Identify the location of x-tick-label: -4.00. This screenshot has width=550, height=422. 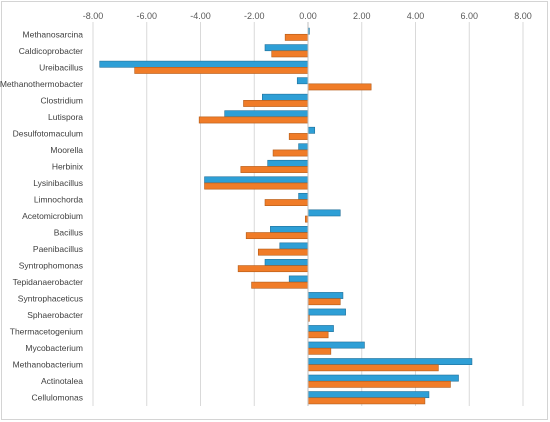
(200, 16).